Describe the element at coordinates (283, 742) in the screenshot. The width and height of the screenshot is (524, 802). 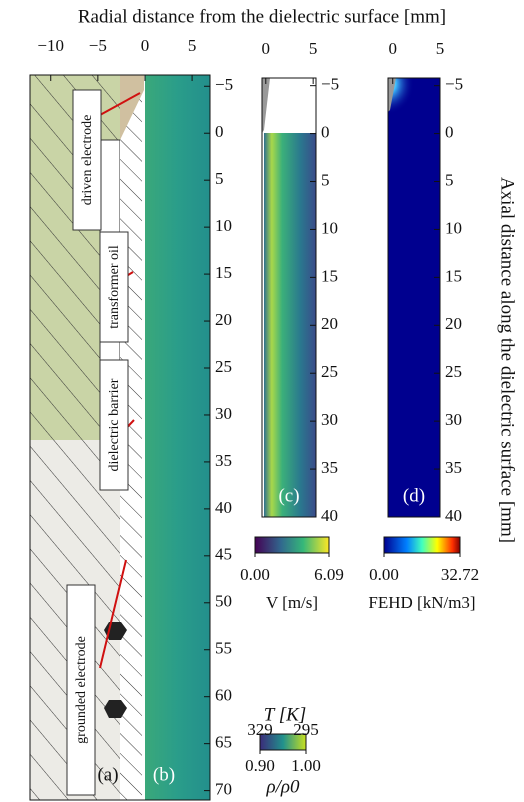
I see `colorbar-b` at that location.